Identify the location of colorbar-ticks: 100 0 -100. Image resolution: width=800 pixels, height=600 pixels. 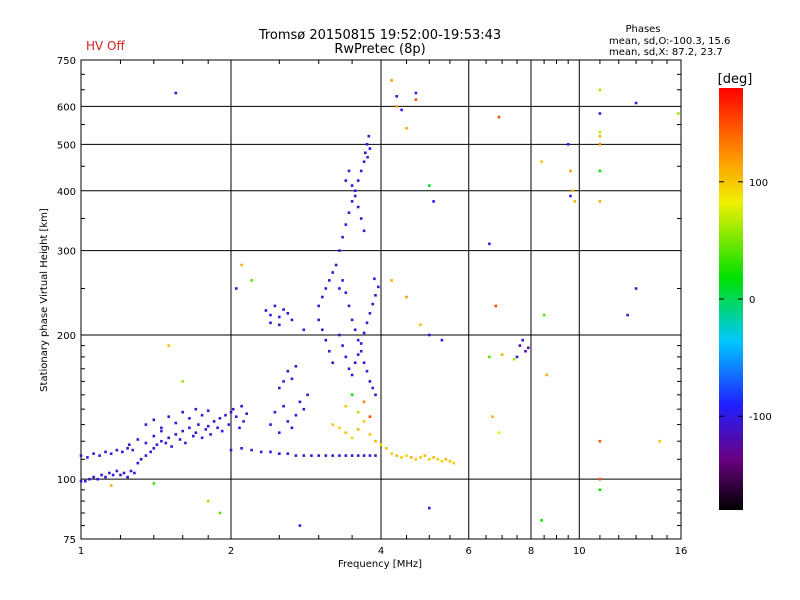
(745, 300).